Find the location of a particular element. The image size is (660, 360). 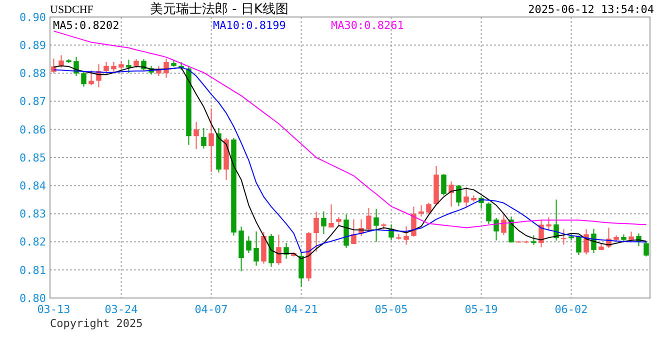

x-tick-label: 04-07 is located at coordinates (211, 309).